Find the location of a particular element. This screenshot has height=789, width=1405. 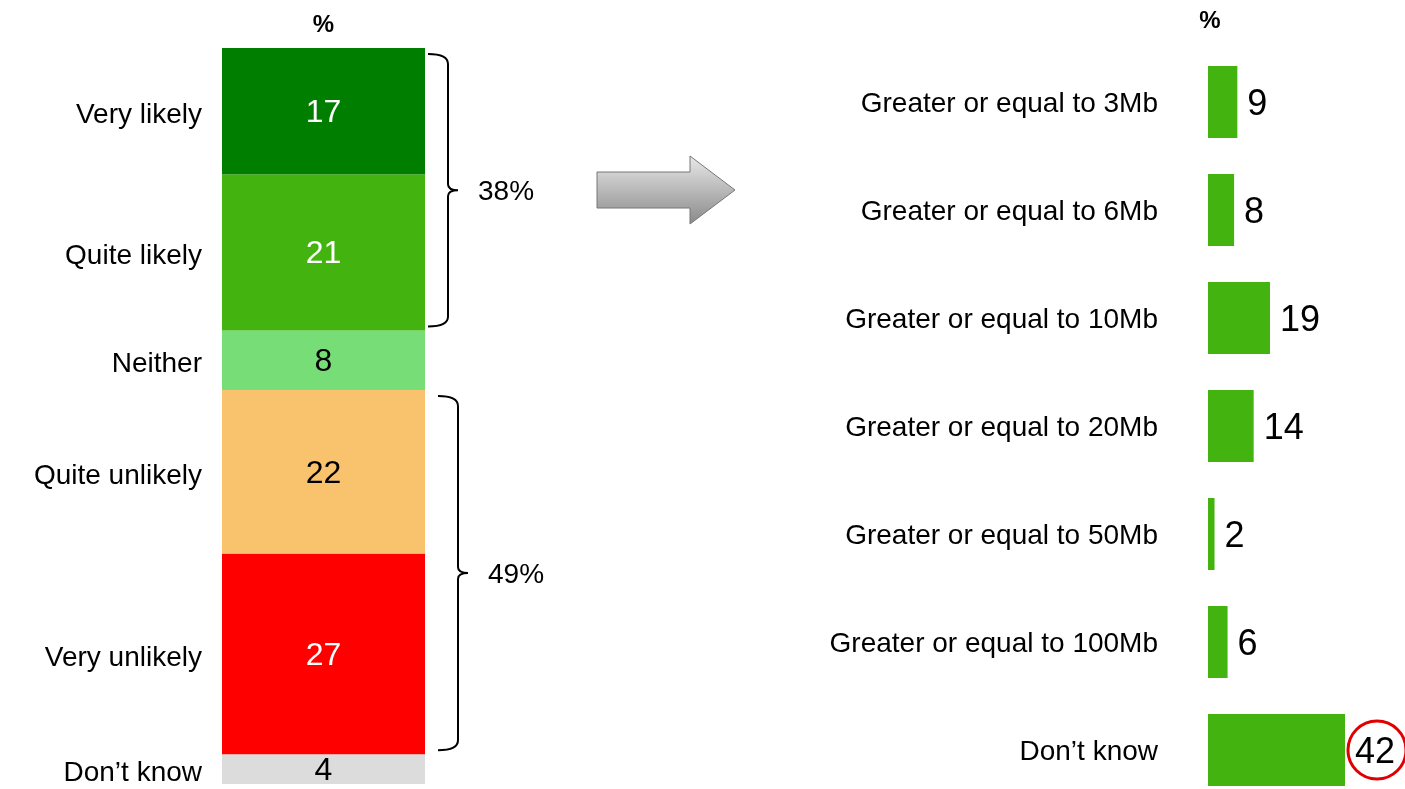

y-tick-label: Greater or equal to 20Mb is located at coordinates (1001, 426).